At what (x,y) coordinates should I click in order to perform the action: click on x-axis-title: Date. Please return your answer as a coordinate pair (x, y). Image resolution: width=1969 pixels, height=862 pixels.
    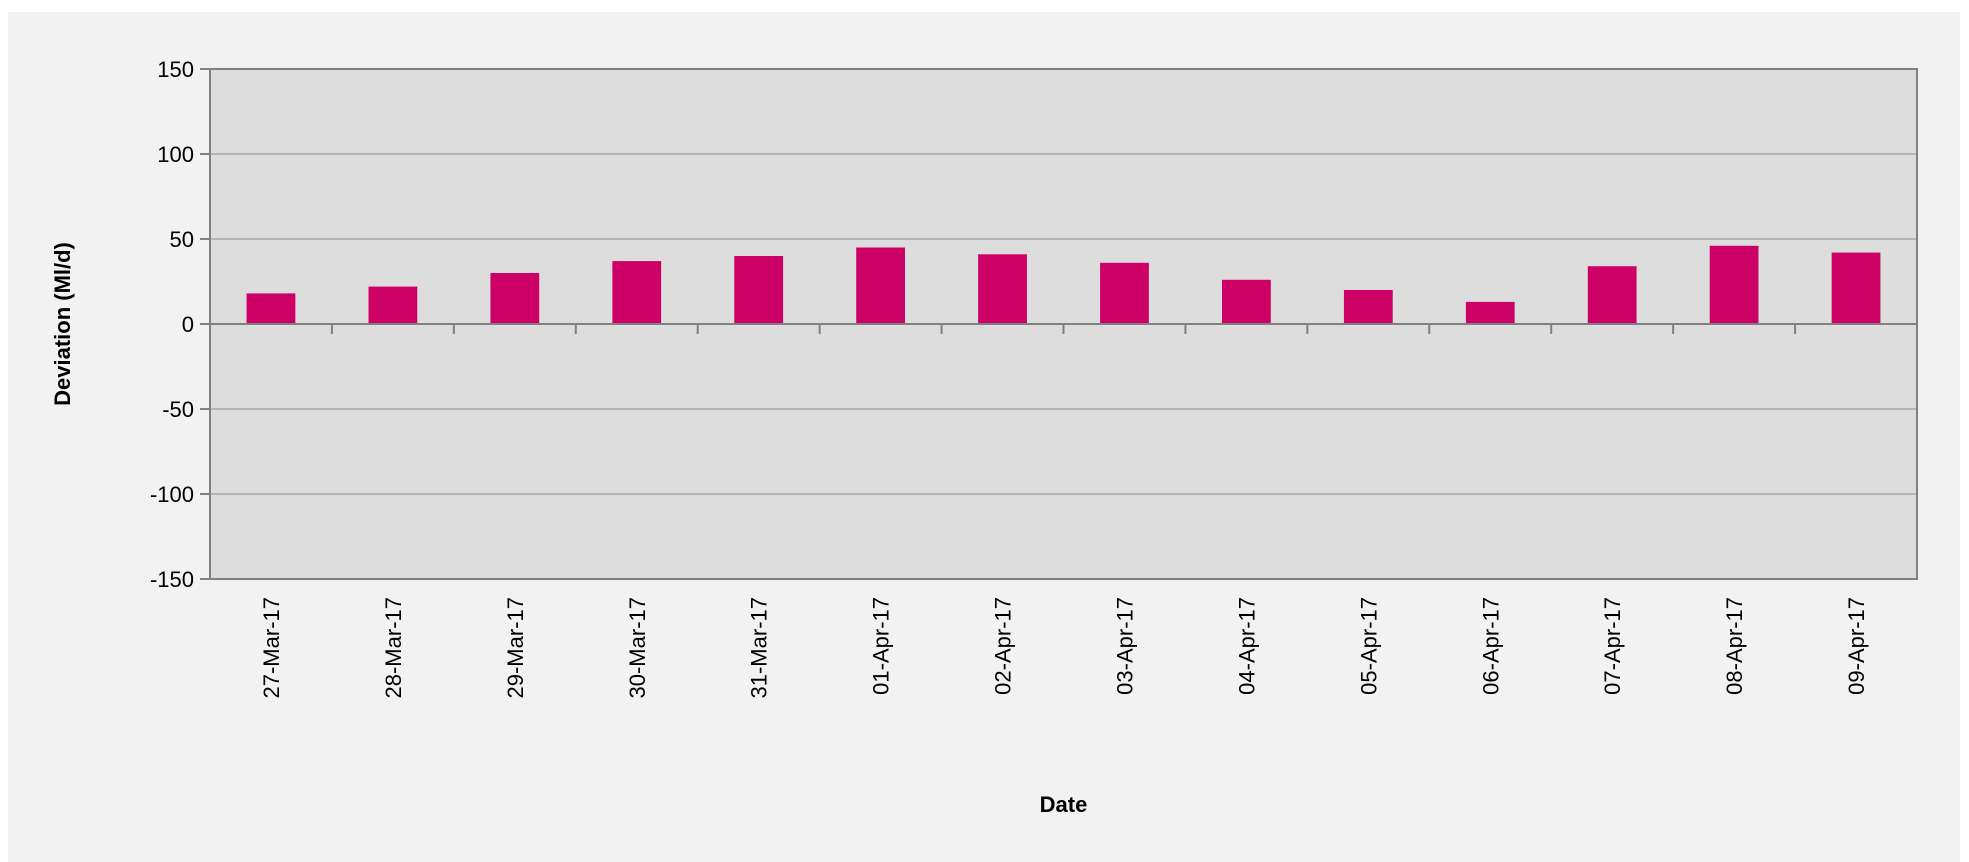
    Looking at the image, I should click on (1064, 804).